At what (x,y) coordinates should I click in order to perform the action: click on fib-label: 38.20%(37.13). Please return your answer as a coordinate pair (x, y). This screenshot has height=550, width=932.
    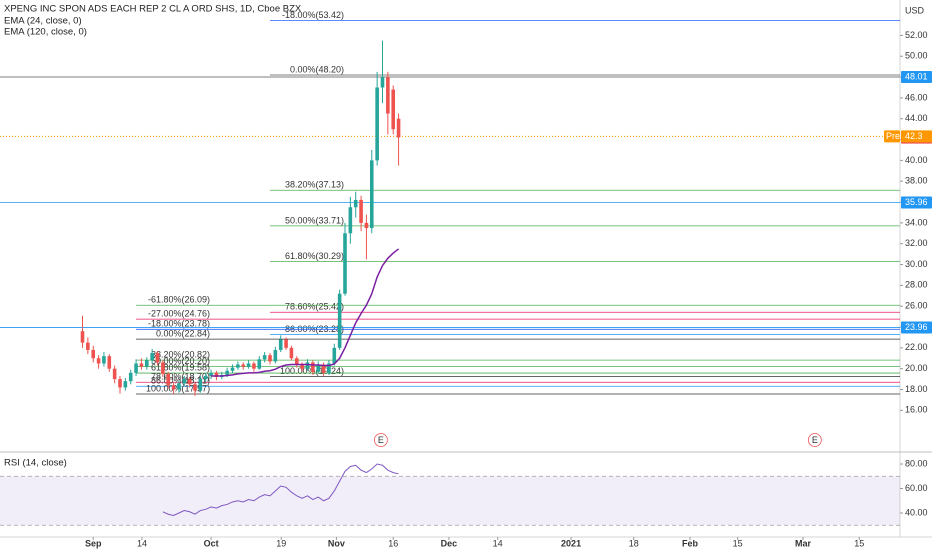
    Looking at the image, I should click on (314, 185).